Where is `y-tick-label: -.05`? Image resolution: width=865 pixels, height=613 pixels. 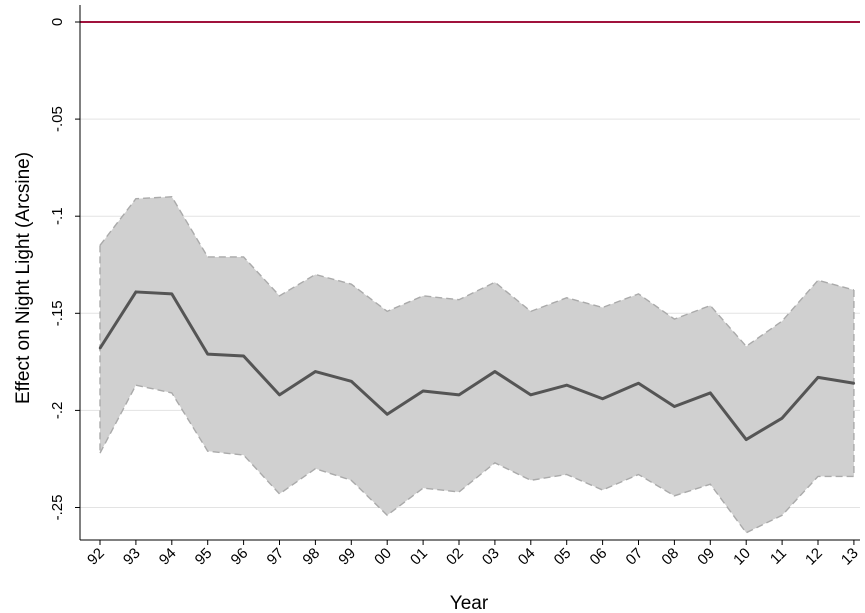
y-tick-label: -.05 is located at coordinates (57, 119).